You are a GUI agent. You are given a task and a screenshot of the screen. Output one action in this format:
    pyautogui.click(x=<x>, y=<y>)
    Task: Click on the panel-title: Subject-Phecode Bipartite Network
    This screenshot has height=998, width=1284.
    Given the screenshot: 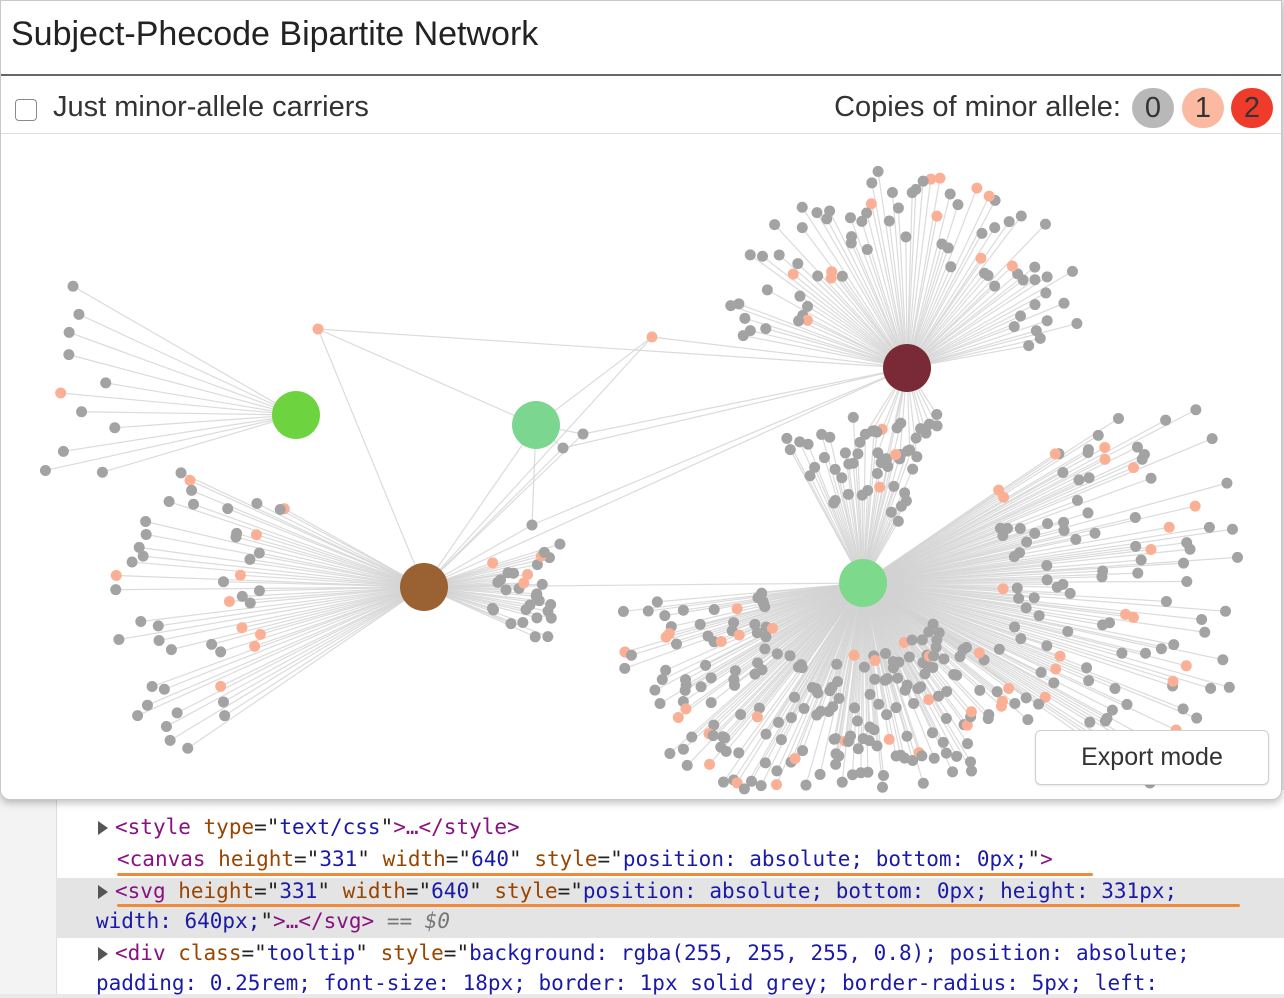 What is the action you would take?
    pyautogui.click(x=274, y=34)
    